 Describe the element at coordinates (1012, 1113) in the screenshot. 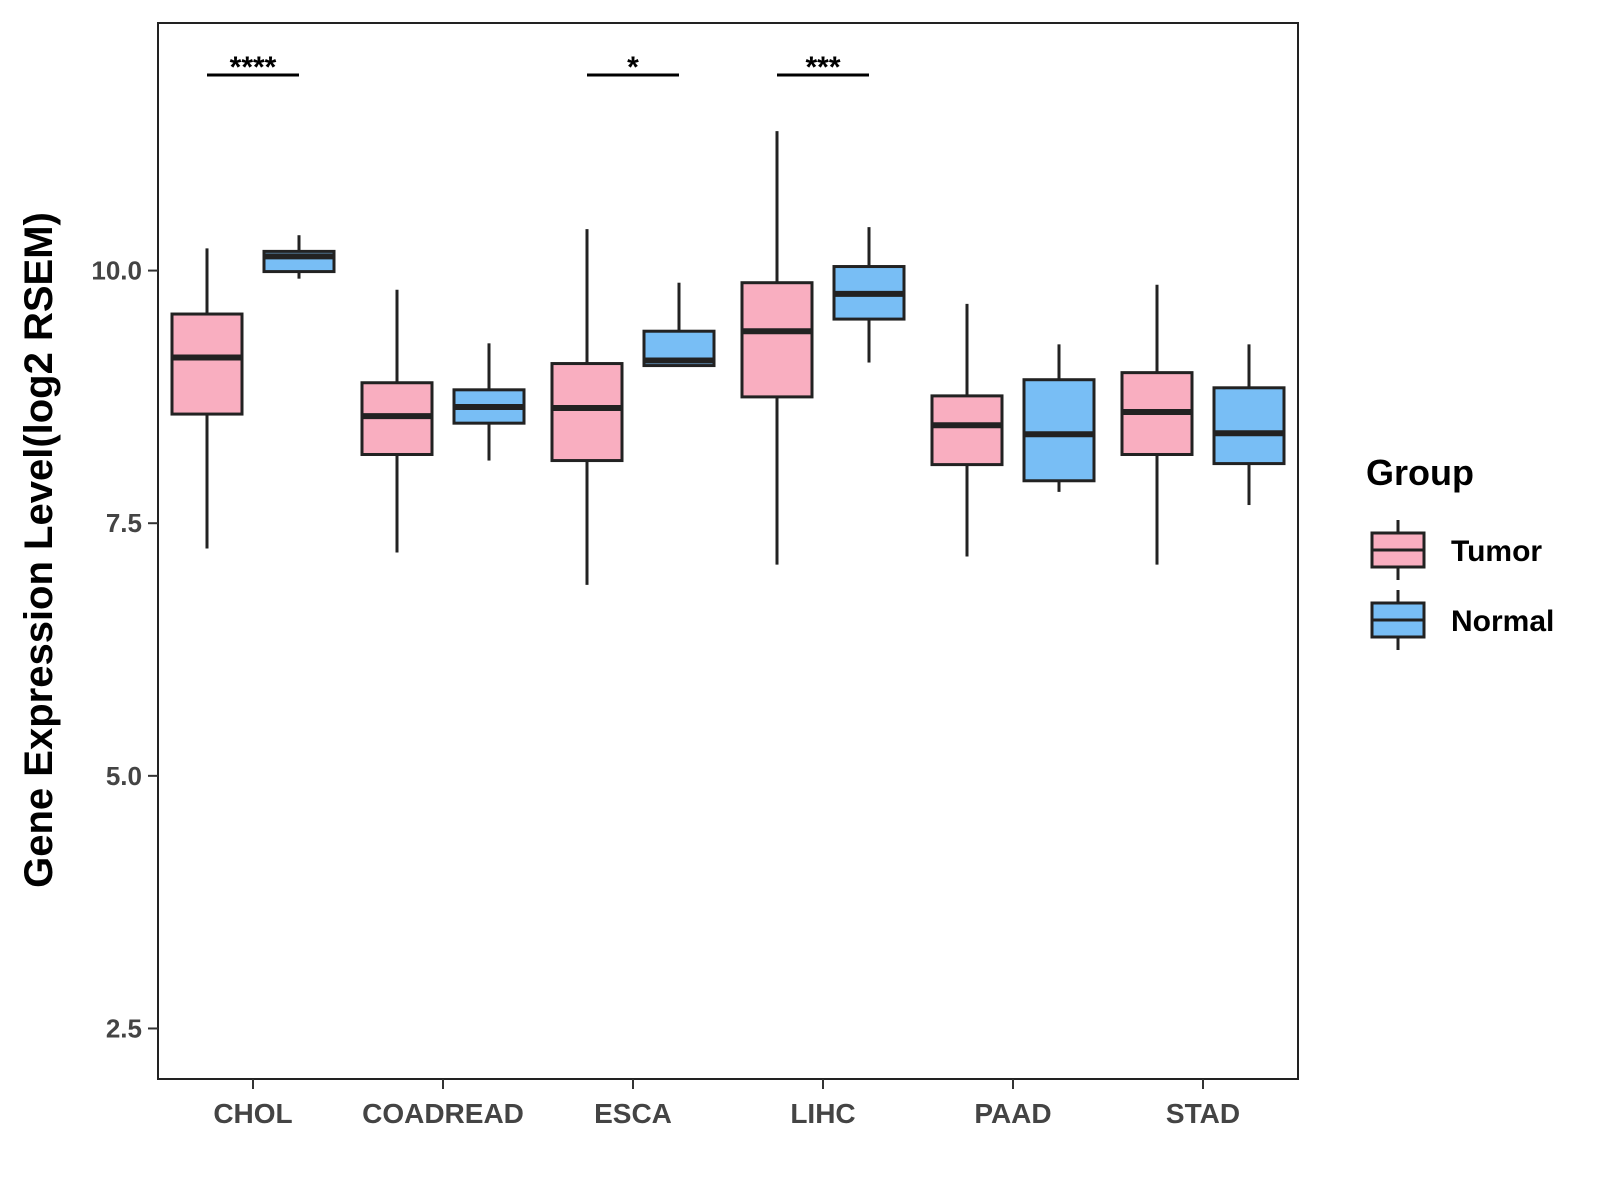

I see `x-tick-label-paad: PAAD` at that location.